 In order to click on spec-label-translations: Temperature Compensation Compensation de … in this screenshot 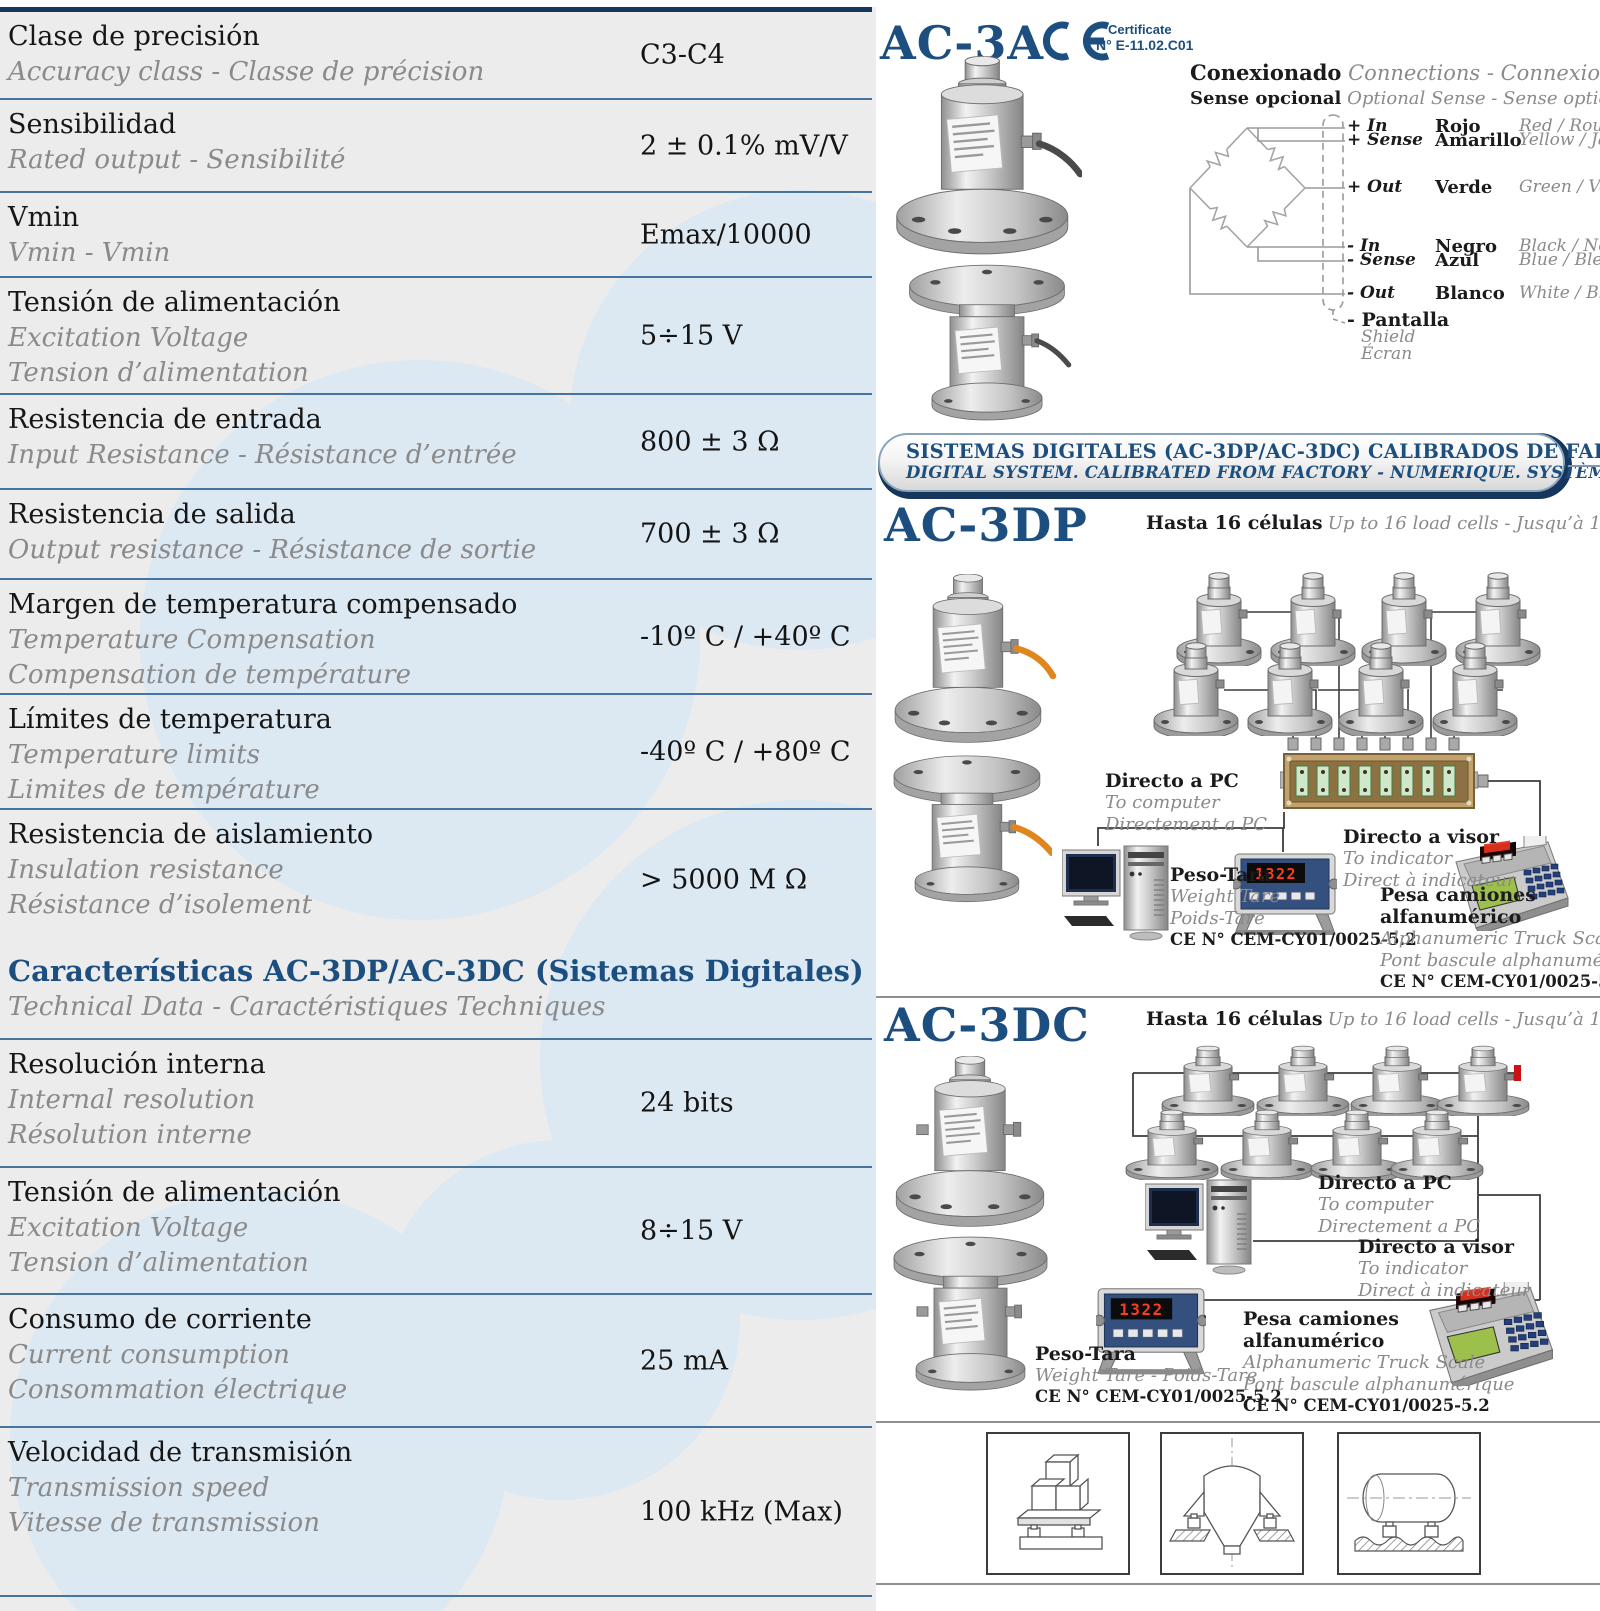, I will do `click(209, 657)`.